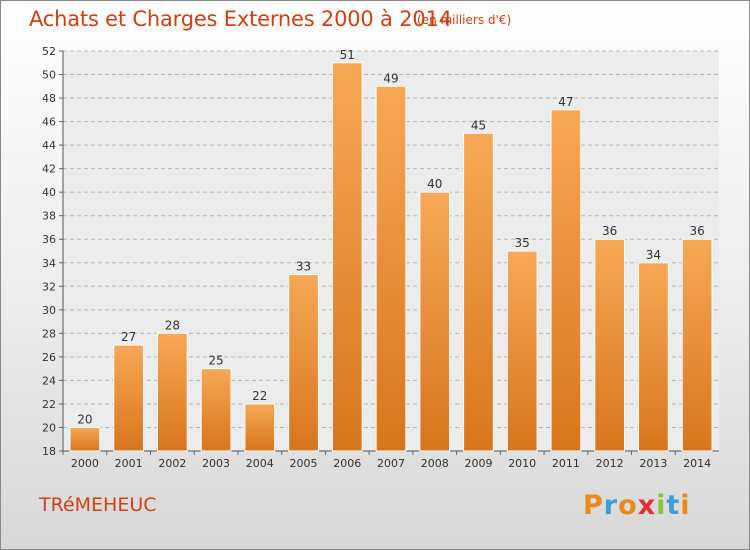 This screenshot has height=550, width=750. I want to click on data-label: 51, so click(347, 55).